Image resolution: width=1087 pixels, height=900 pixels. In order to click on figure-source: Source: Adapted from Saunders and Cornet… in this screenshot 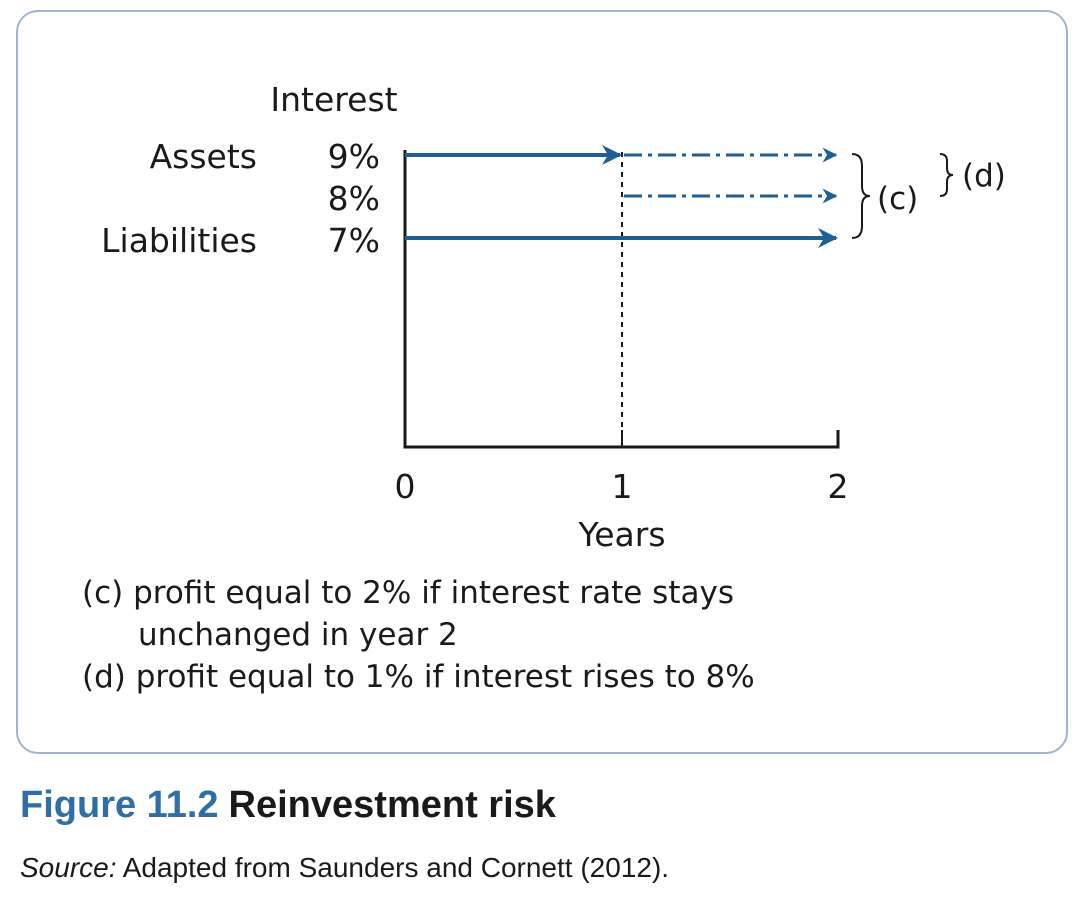, I will do `click(344, 868)`.